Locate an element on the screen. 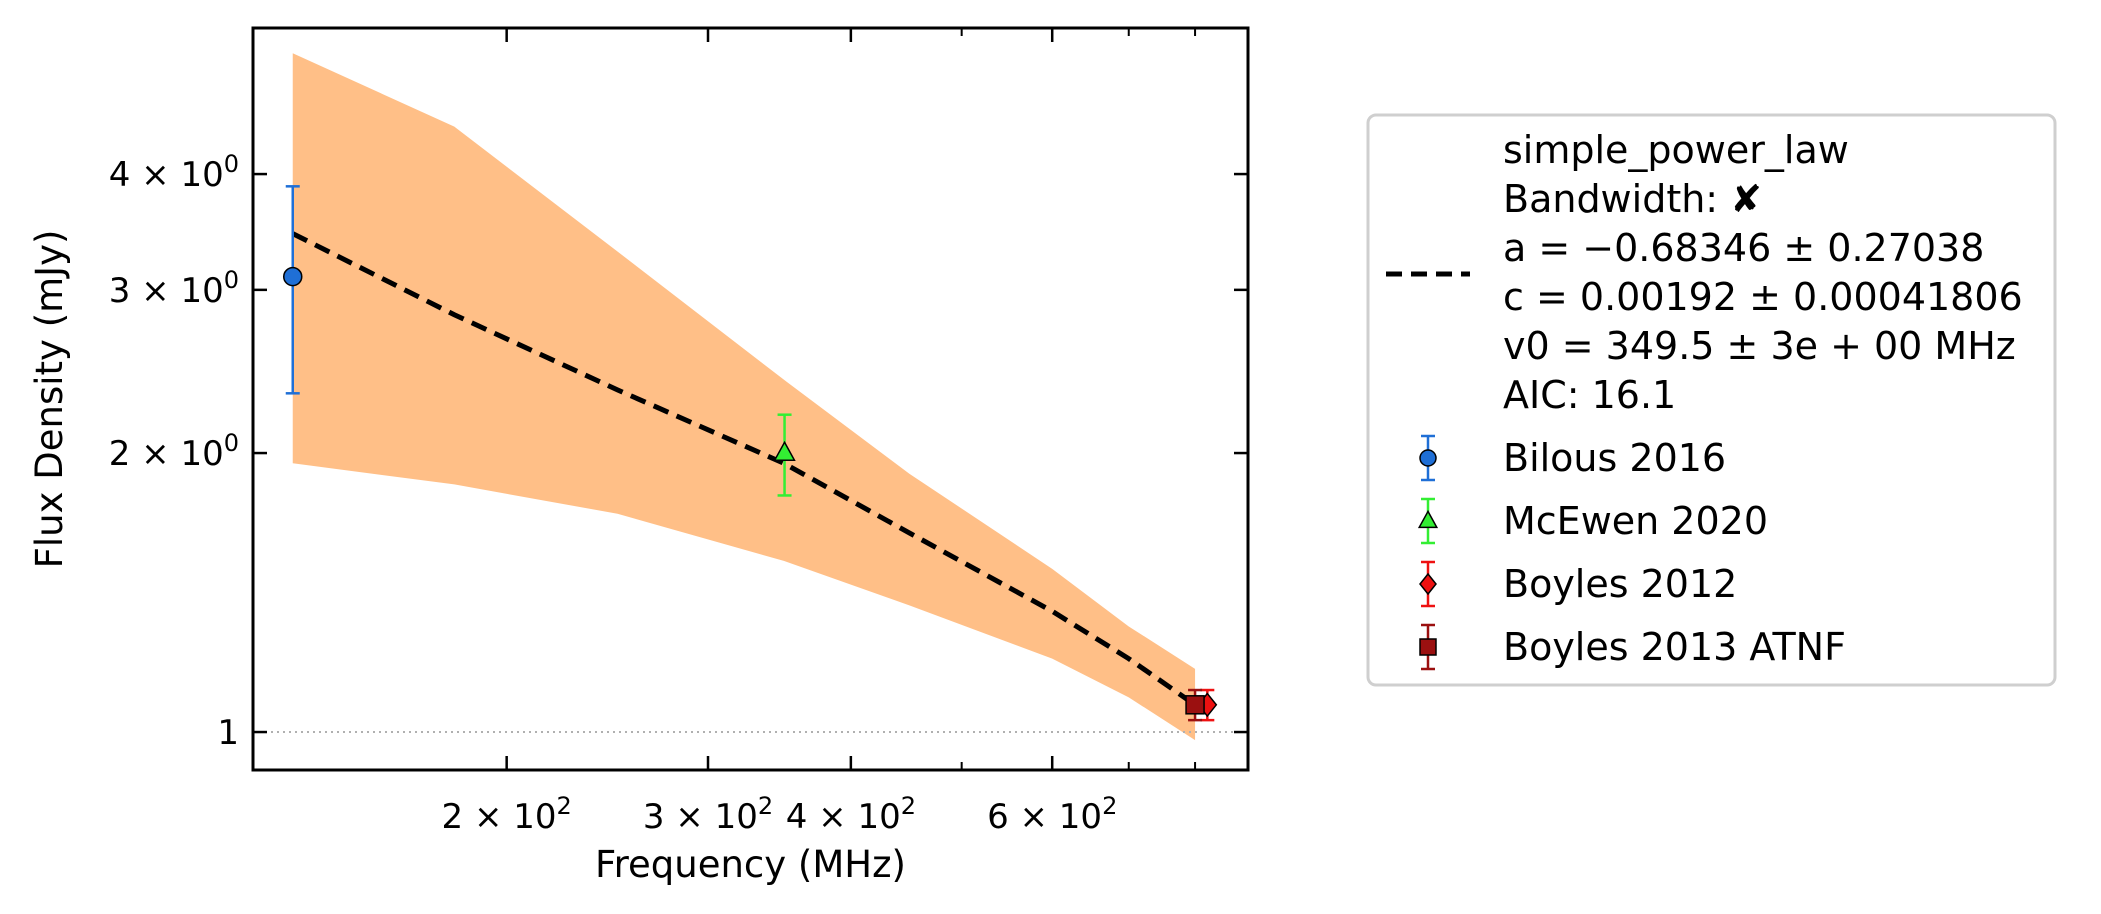 The image size is (2101, 914). y-tick-label-3: 4 × 100 is located at coordinates (174, 172).